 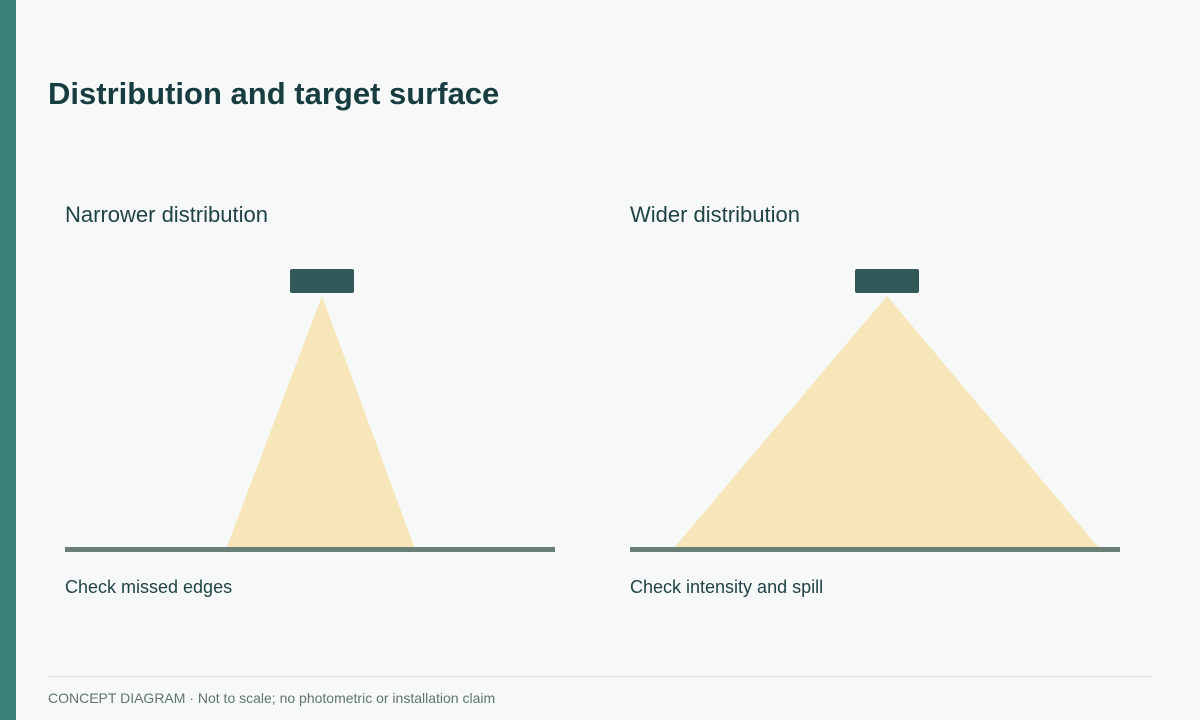 I want to click on accent-bar, so click(x=8, y=360).